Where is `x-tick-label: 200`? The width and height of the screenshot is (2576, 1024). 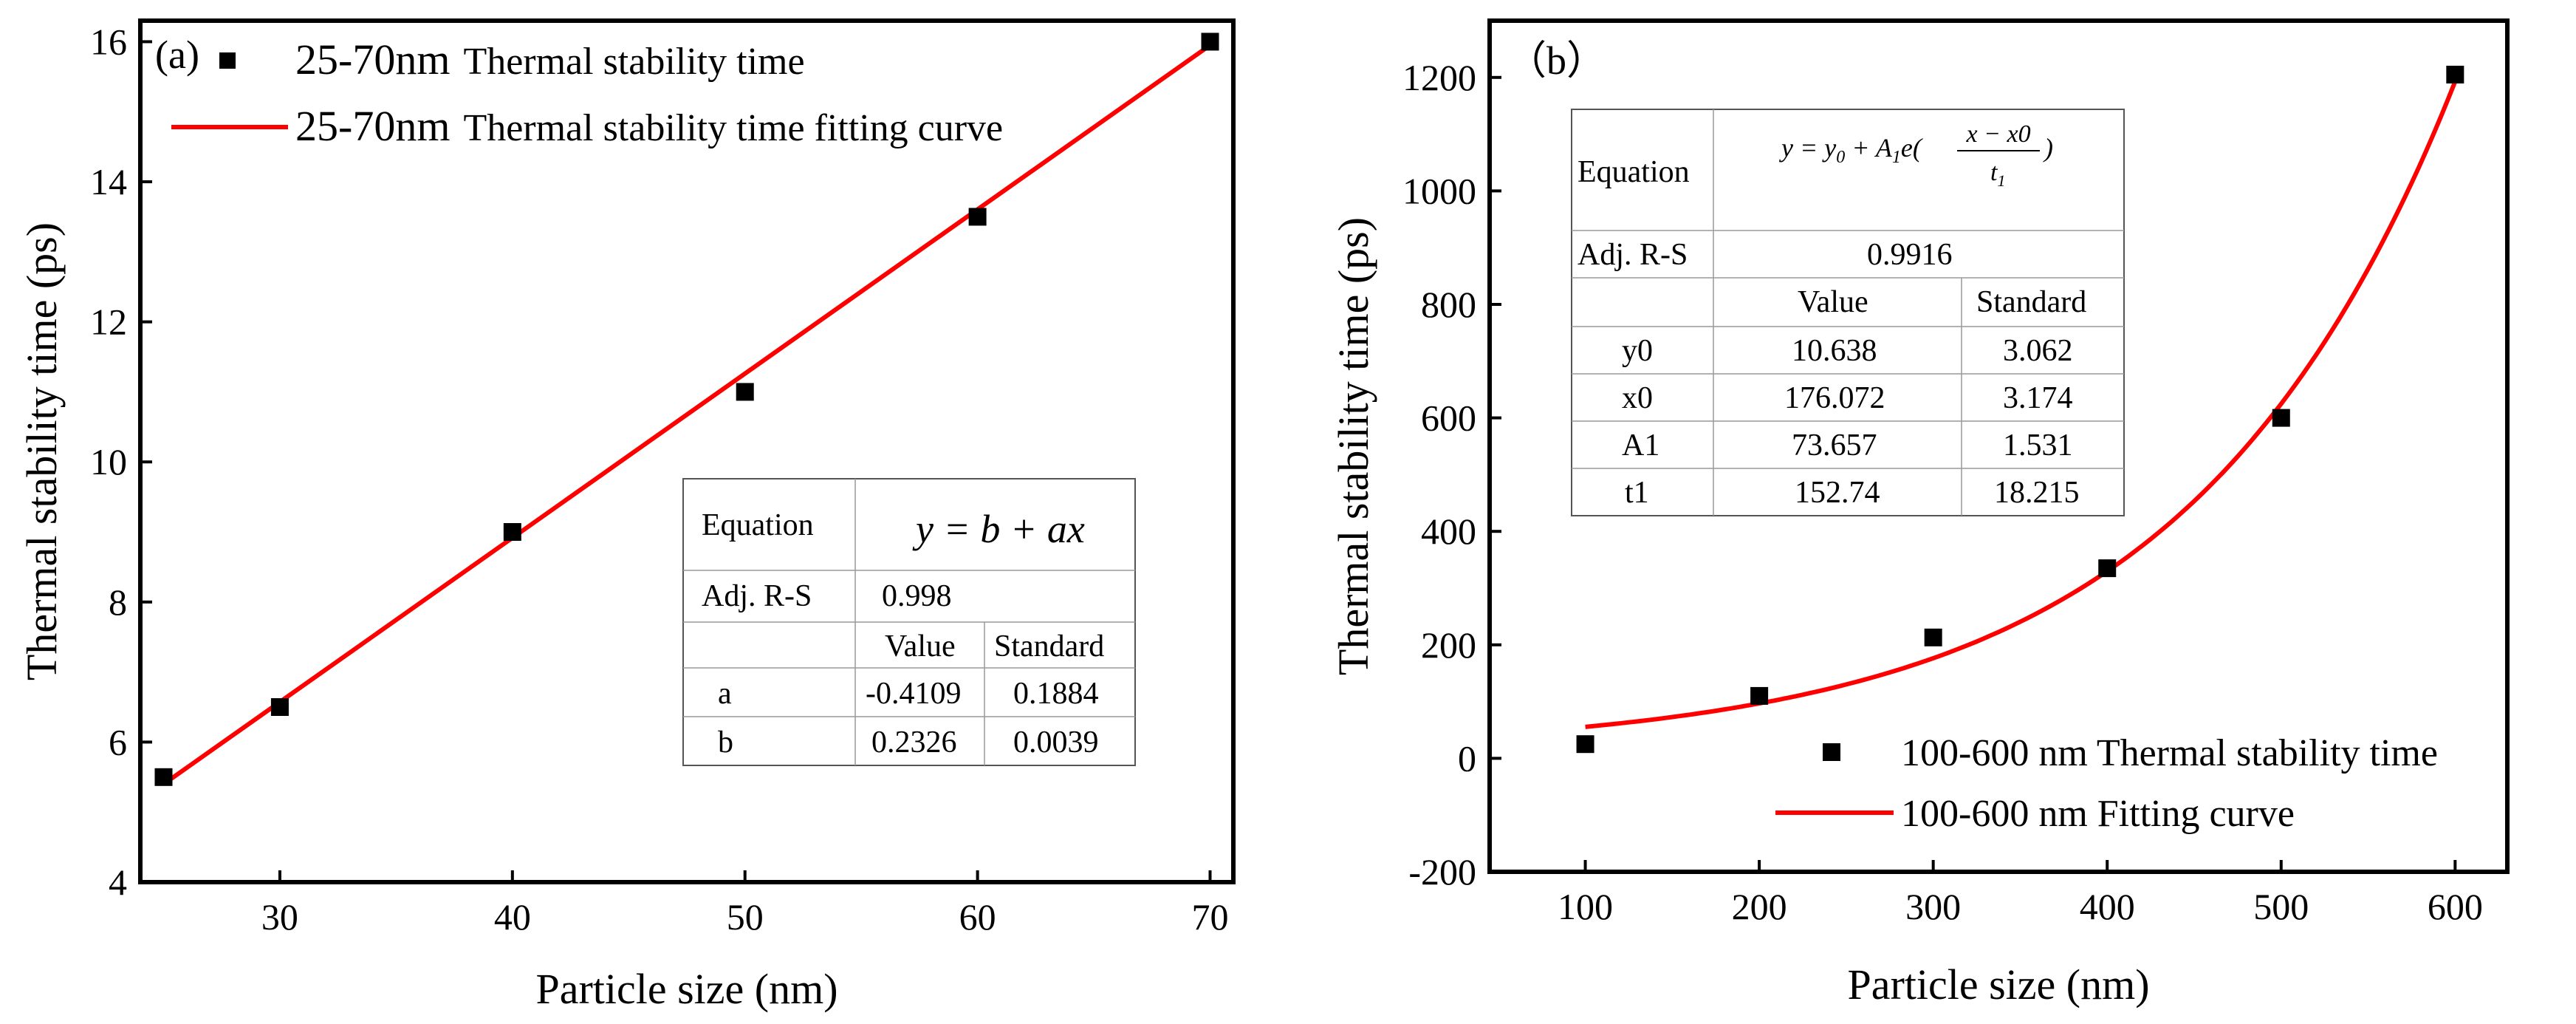
x-tick-label: 200 is located at coordinates (1759, 906).